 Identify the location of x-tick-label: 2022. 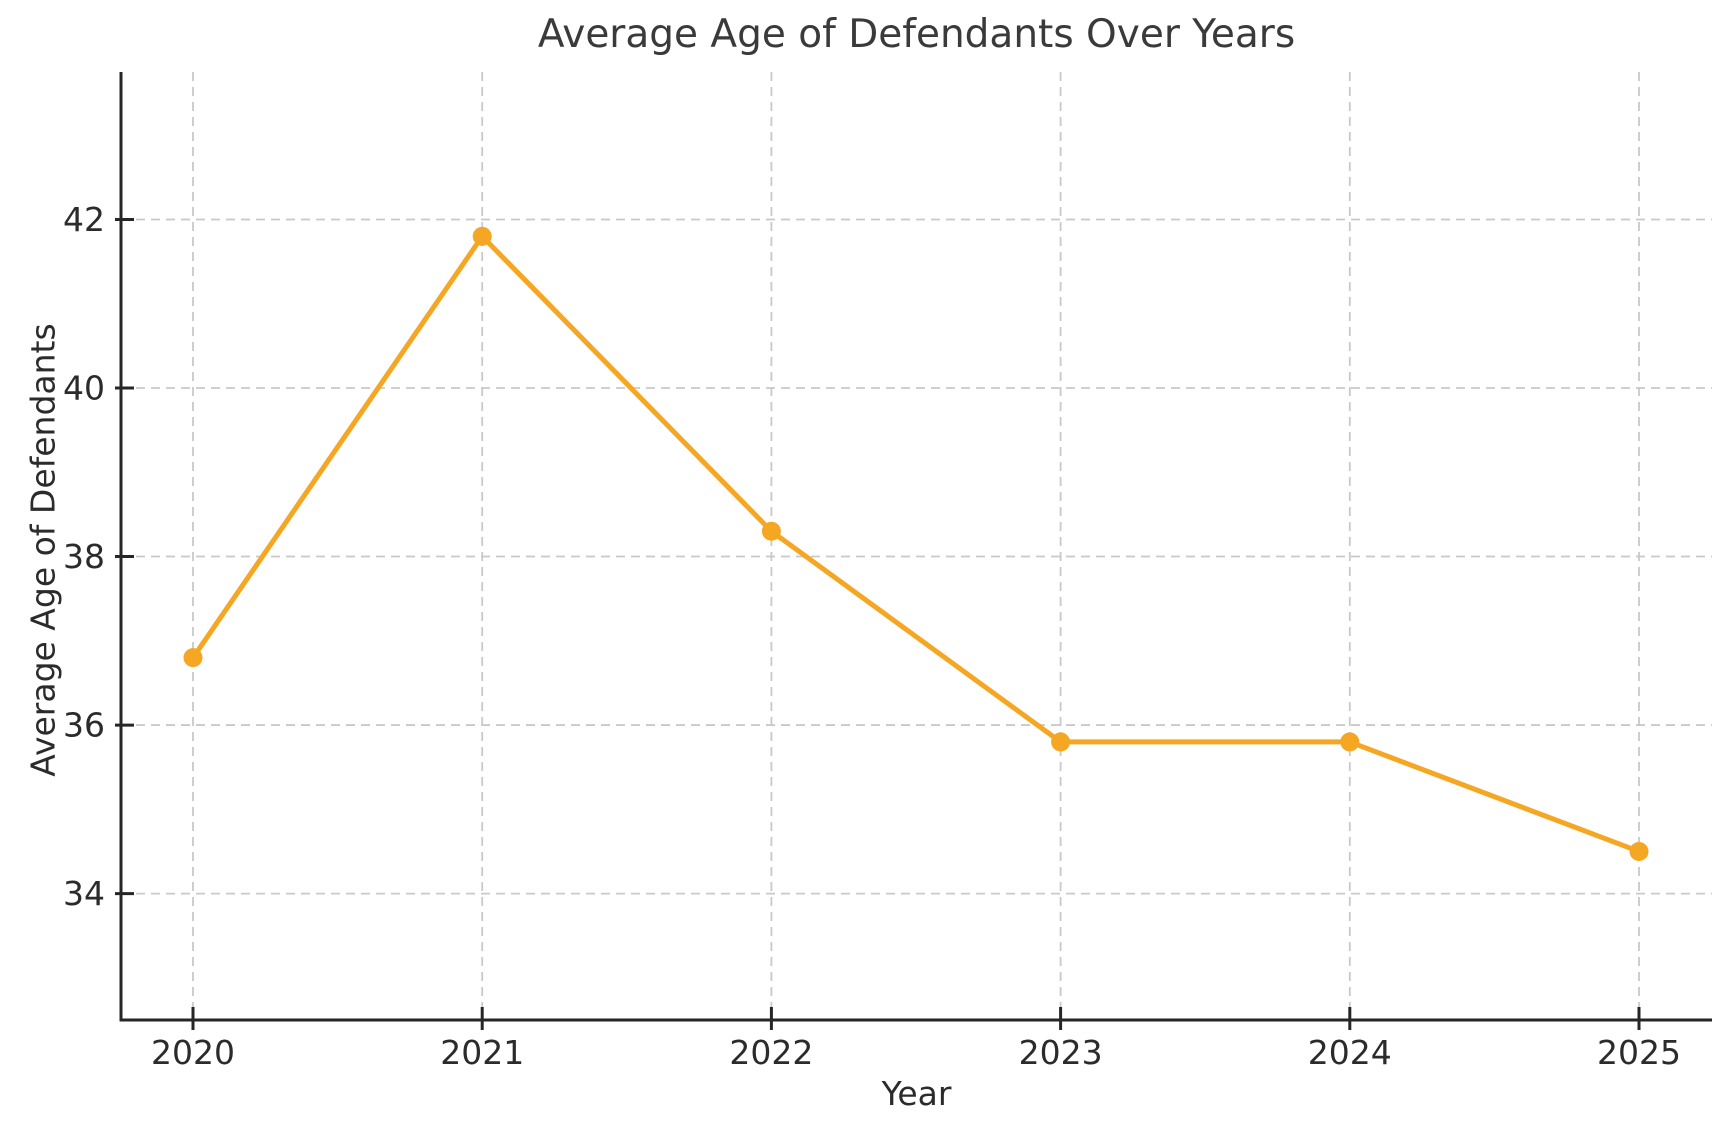
(771, 1052).